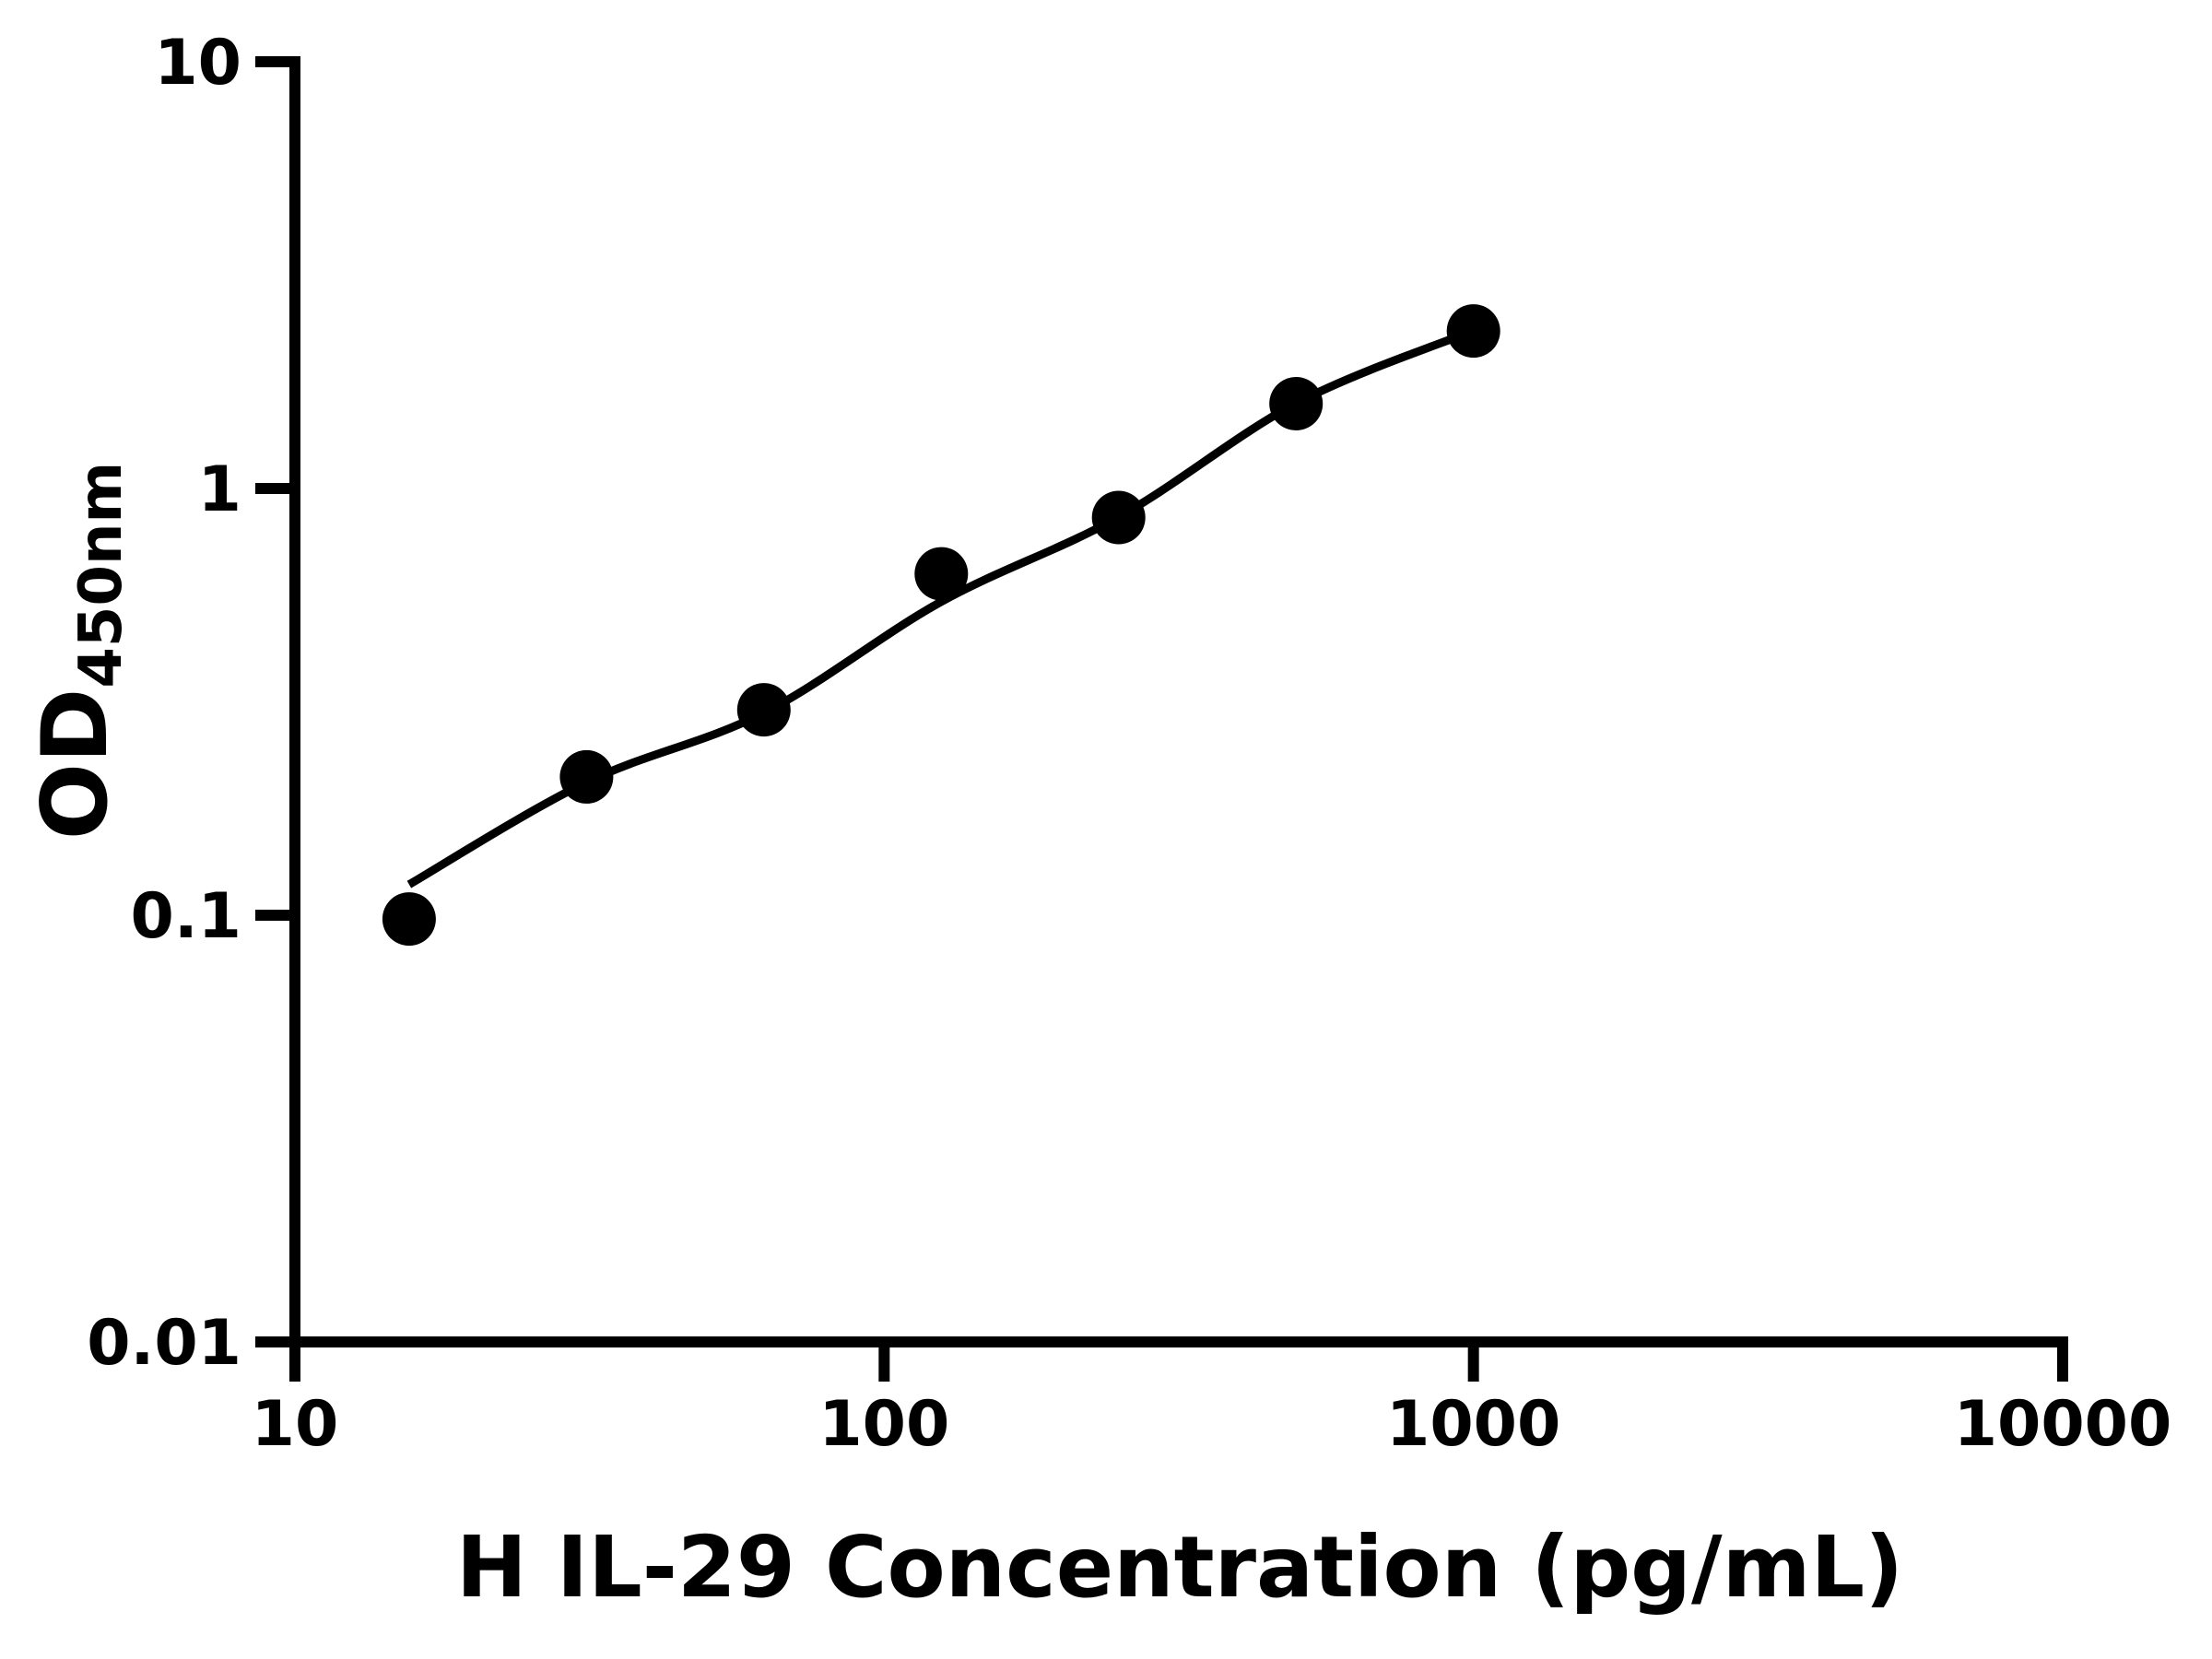 Image resolution: width=2212 pixels, height=1659 pixels. Describe the element at coordinates (763, 710) in the screenshot. I see `data-point-62.5pg` at that location.